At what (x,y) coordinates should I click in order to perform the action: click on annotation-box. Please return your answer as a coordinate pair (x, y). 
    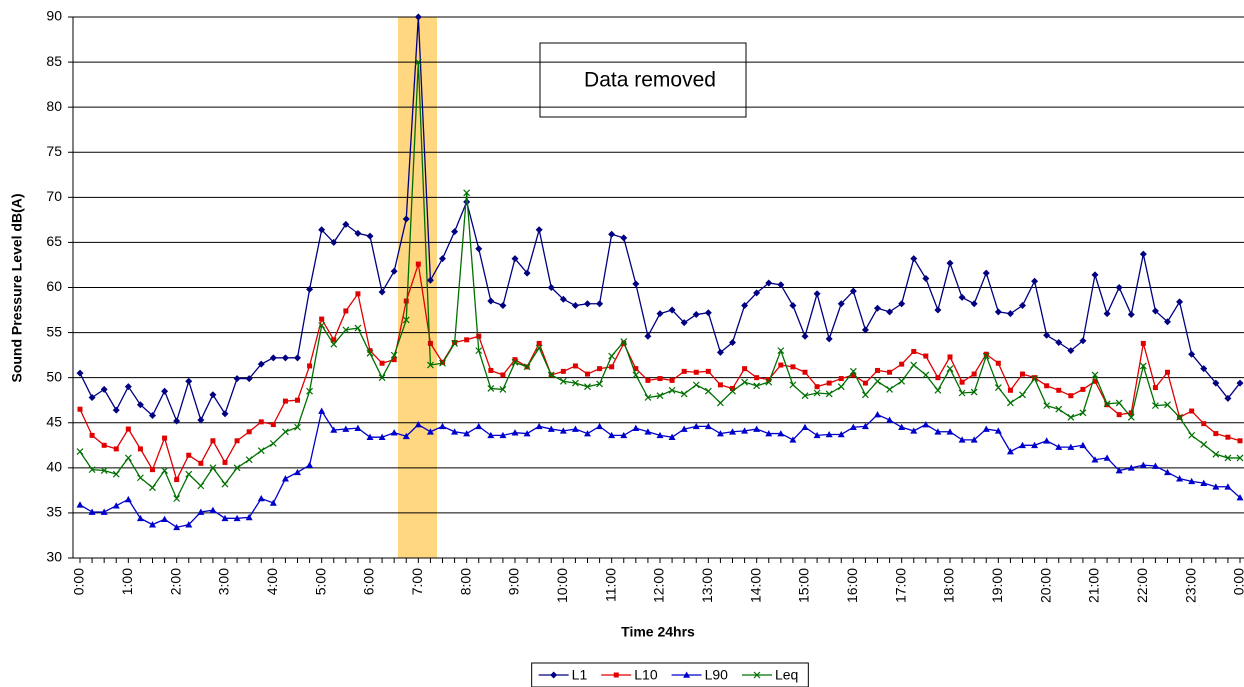
    Looking at the image, I should click on (643, 80).